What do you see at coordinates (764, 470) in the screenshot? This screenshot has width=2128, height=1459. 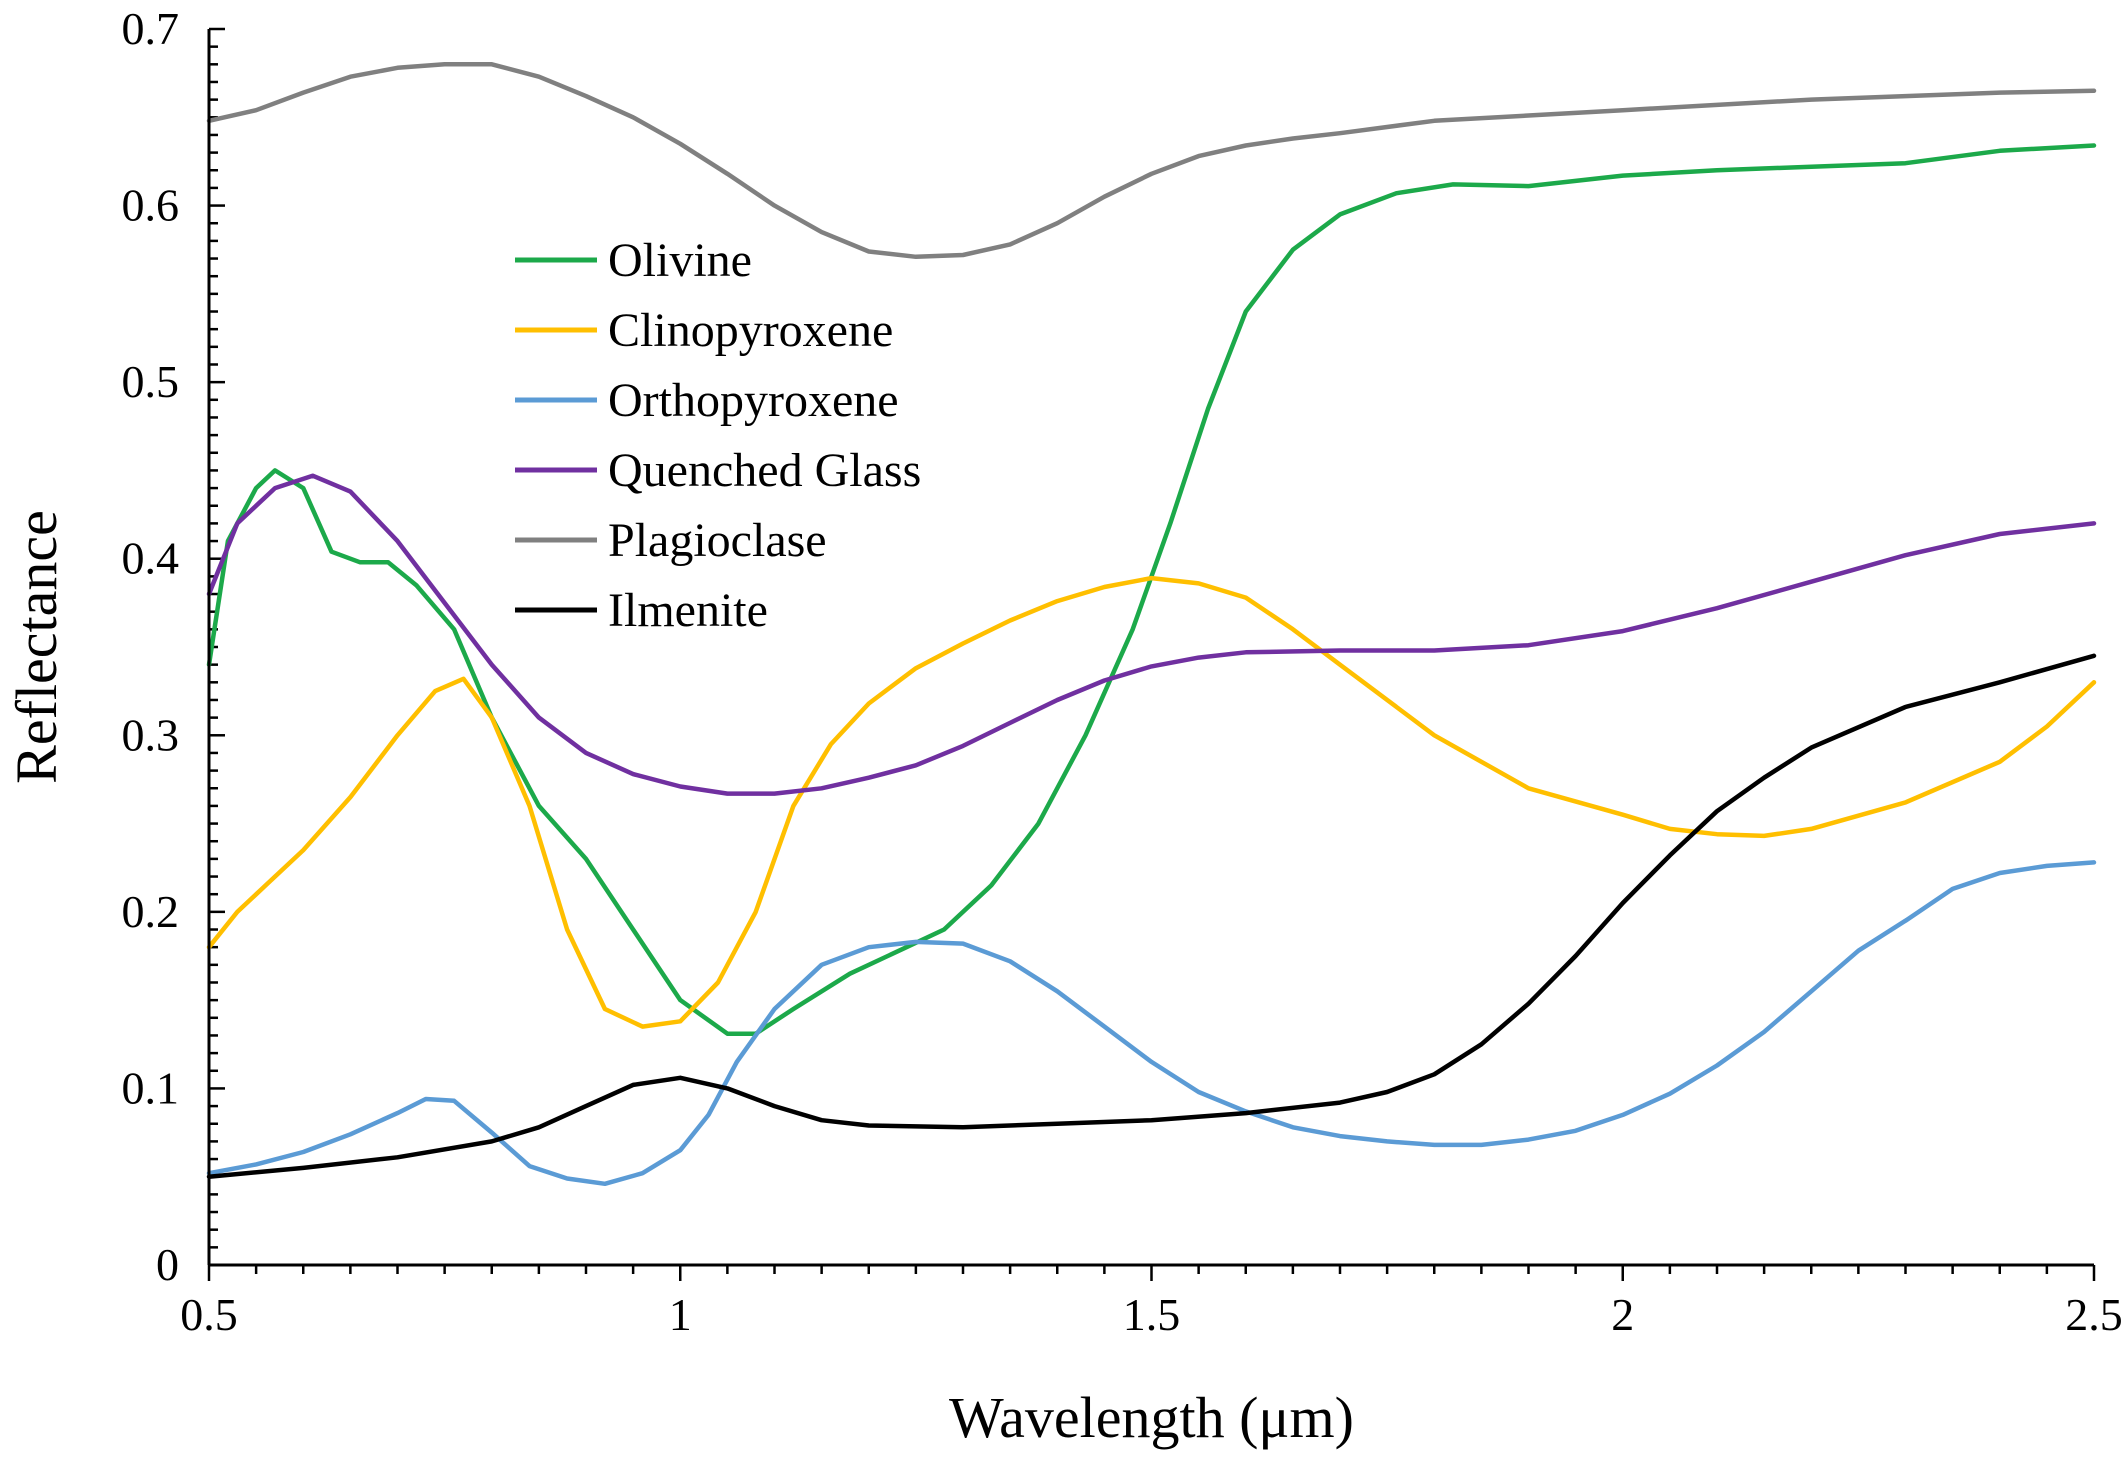 I see `legend-label-quenched-glass: Quenched Glass` at bounding box center [764, 470].